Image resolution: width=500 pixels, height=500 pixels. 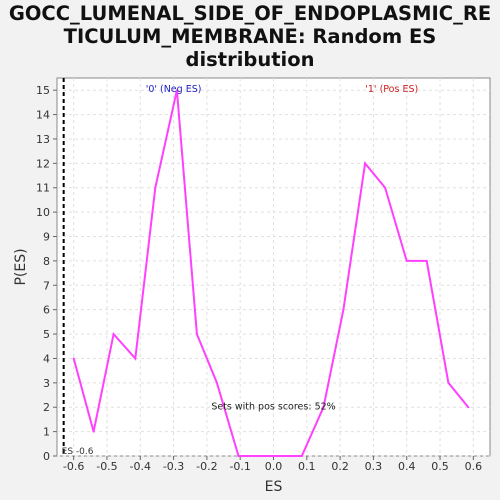 What do you see at coordinates (340, 466) in the screenshot?
I see `x-tick-label: 0.2` at bounding box center [340, 466].